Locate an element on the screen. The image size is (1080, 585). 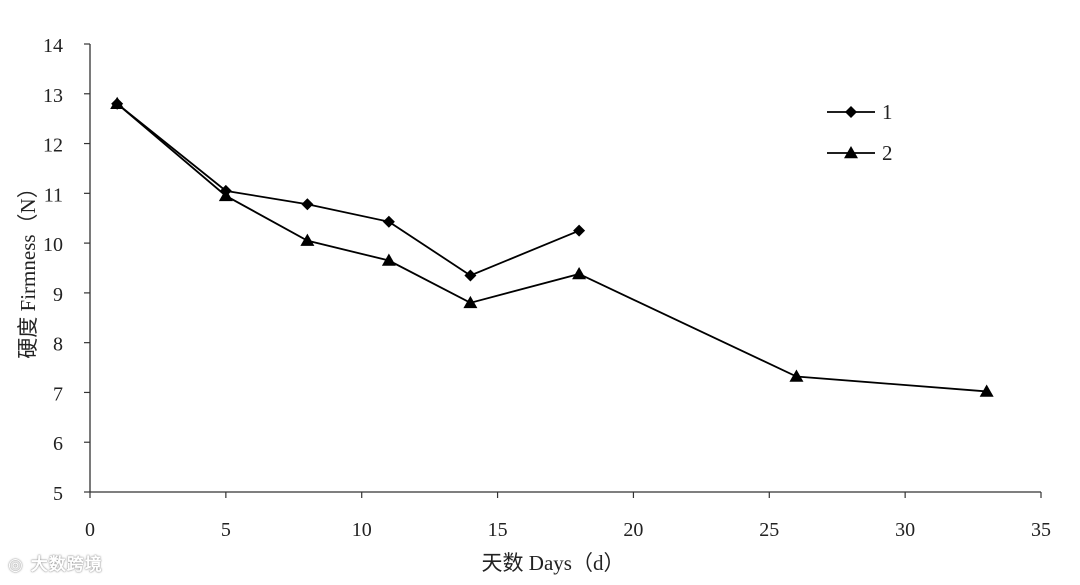
x-axis-title: 天数 Days（d） is located at coordinates (553, 563).